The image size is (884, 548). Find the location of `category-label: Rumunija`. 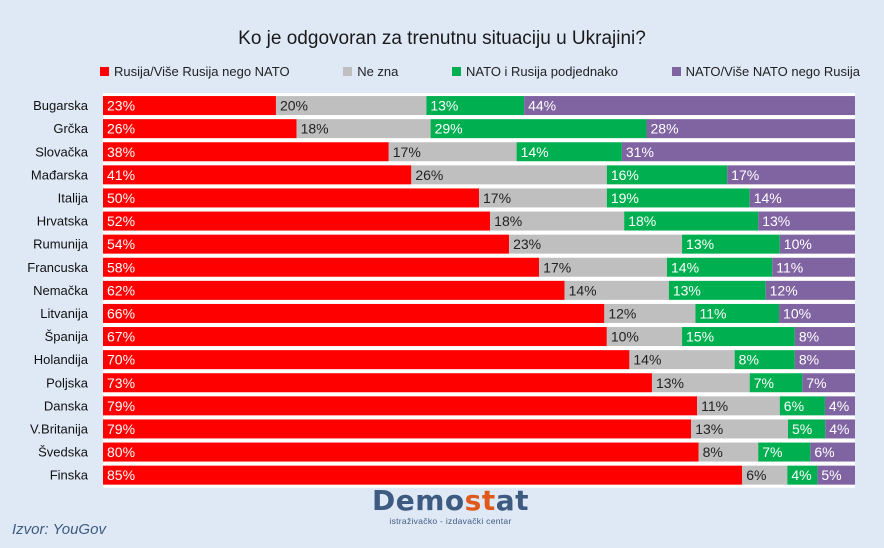

category-label: Rumunija is located at coordinates (61, 244).